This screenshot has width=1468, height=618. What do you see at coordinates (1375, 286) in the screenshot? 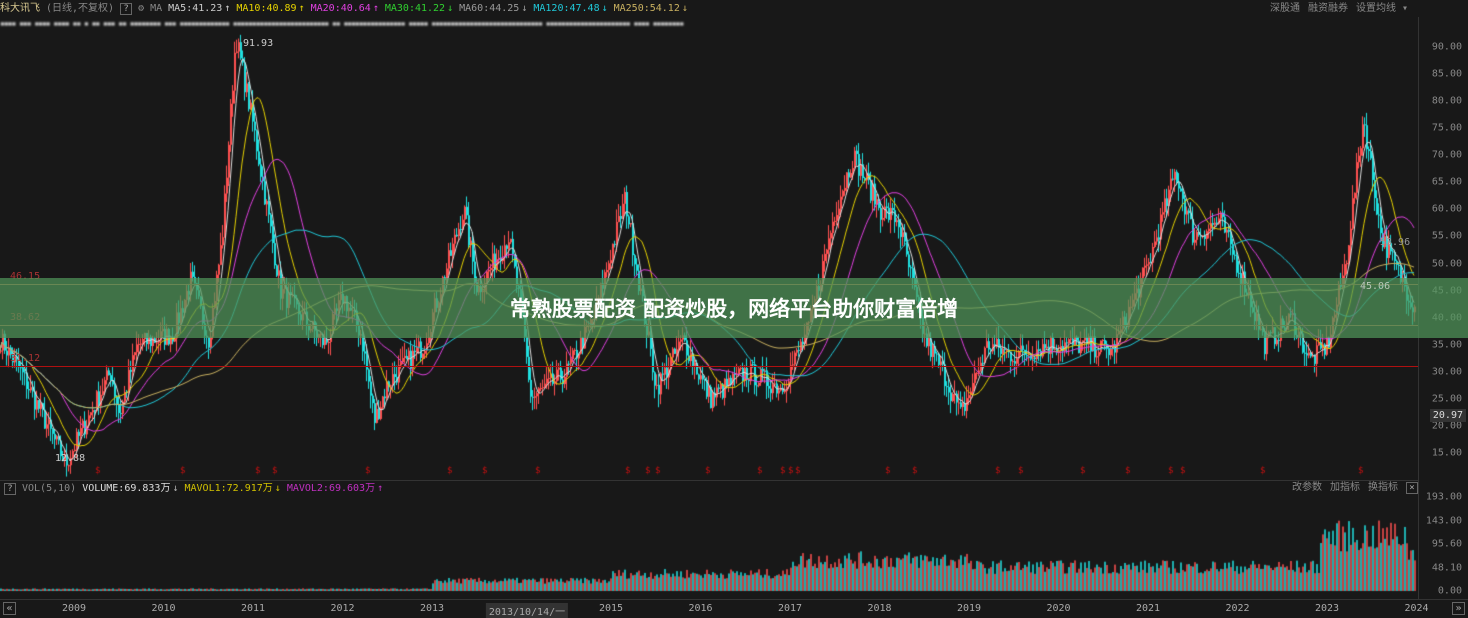
I see `level-annotation-right-2: 45.06` at bounding box center [1375, 286].